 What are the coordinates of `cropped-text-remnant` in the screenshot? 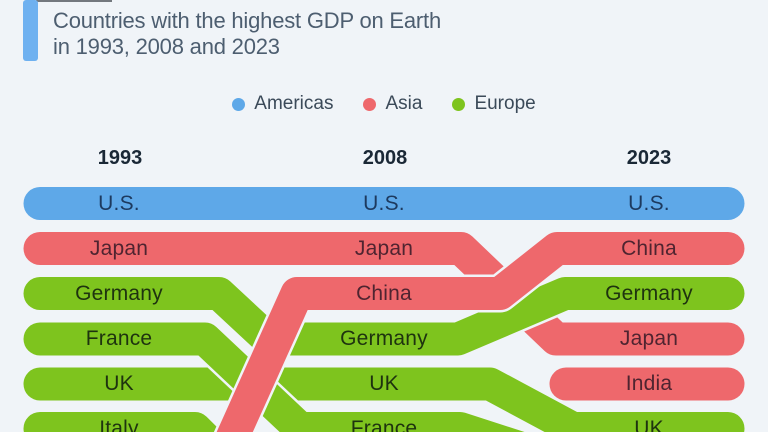 It's located at (74, 1).